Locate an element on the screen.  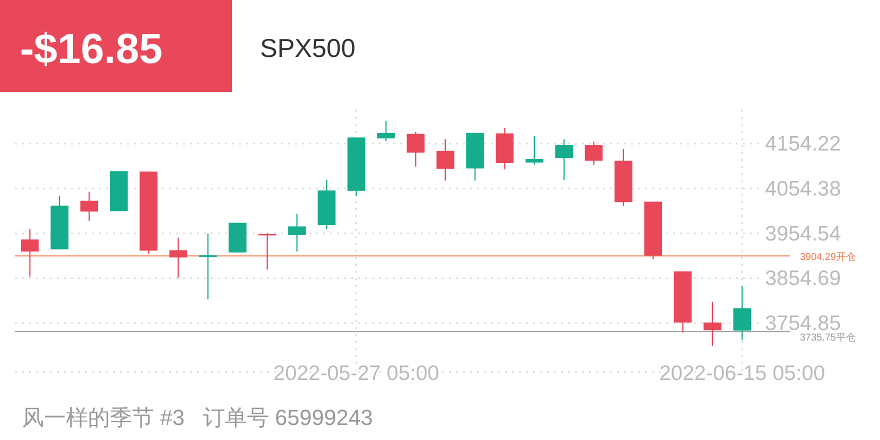
x-tick-label: 2022-06-15 05:00 is located at coordinates (742, 373).